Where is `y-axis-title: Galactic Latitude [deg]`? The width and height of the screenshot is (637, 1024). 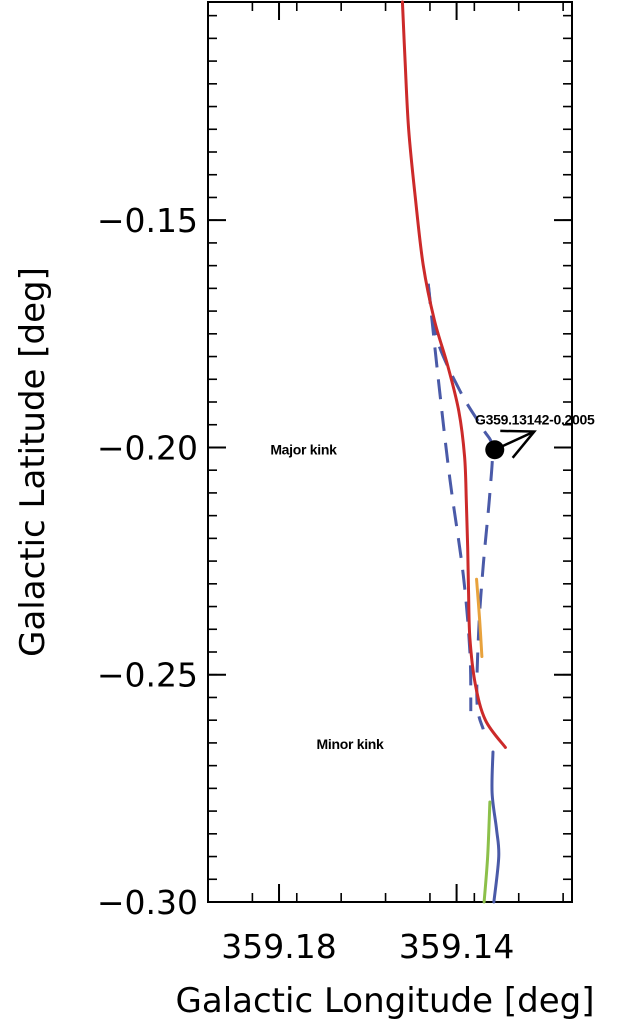 y-axis-title: Galactic Latitude [deg] is located at coordinates (33, 462).